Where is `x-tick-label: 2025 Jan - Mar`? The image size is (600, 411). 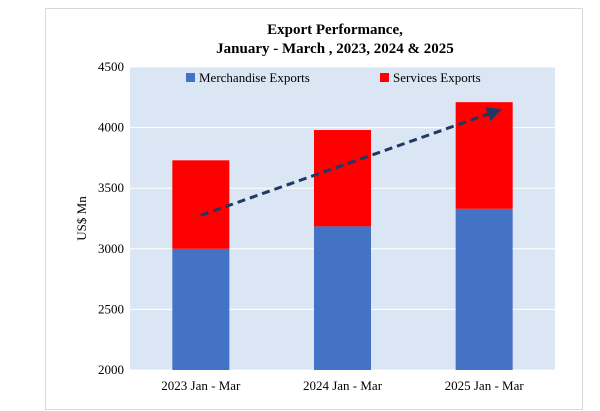
x-tick-label: 2025 Jan - Mar is located at coordinates (485, 385).